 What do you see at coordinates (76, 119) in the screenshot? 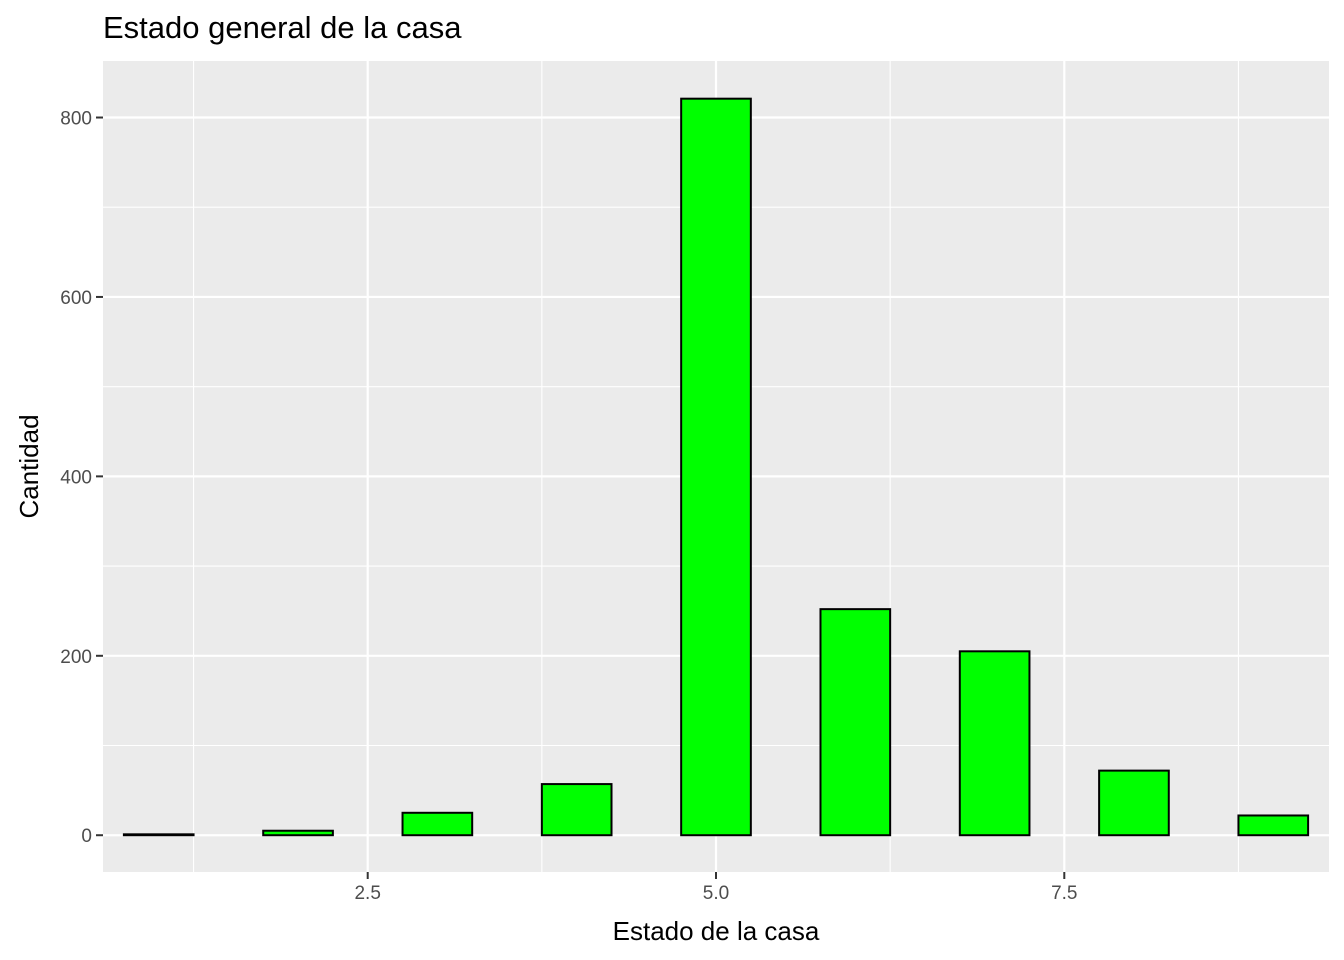
I see `y-tick-label: 800` at bounding box center [76, 119].